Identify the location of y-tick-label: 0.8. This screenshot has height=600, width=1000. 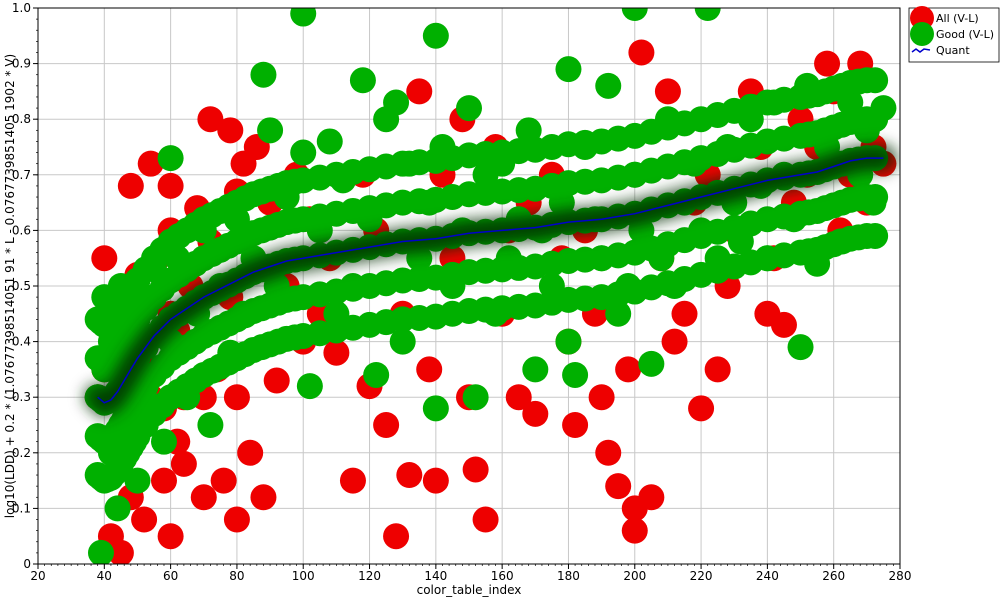
(21, 119).